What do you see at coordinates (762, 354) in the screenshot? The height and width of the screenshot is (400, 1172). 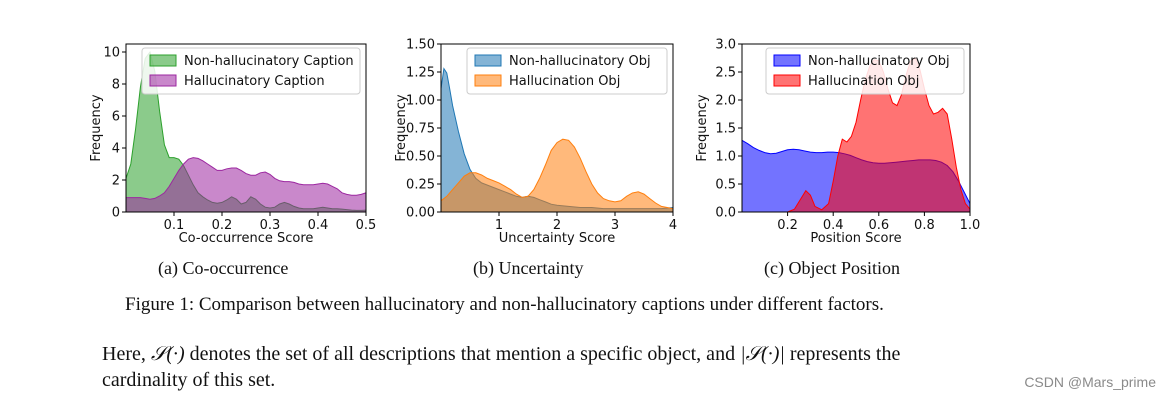 I see `cardinality-symbol: |𝒮(·)|` at bounding box center [762, 354].